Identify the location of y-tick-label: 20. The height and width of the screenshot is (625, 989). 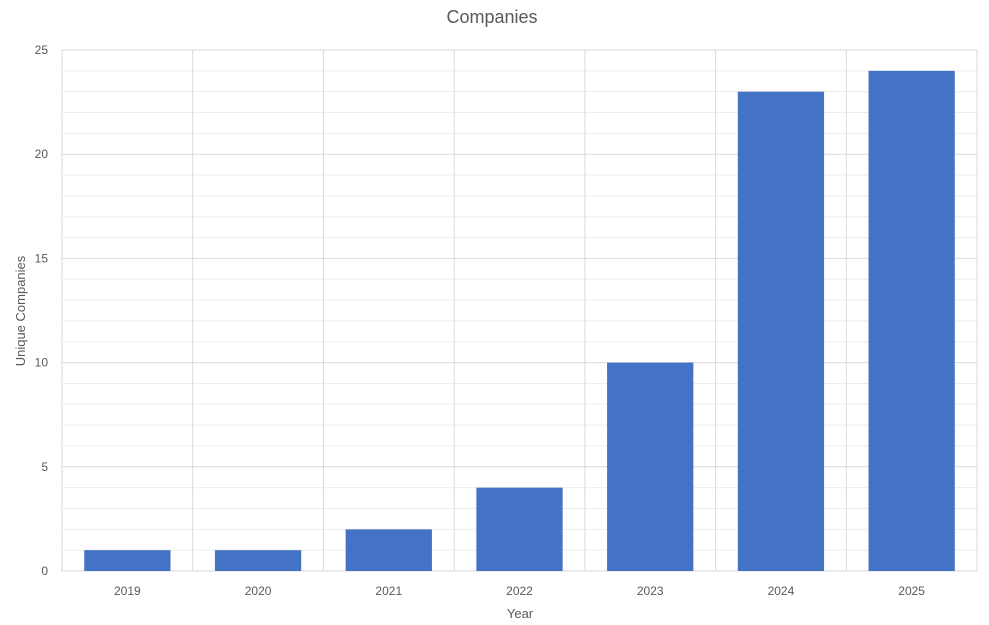
(42, 154).